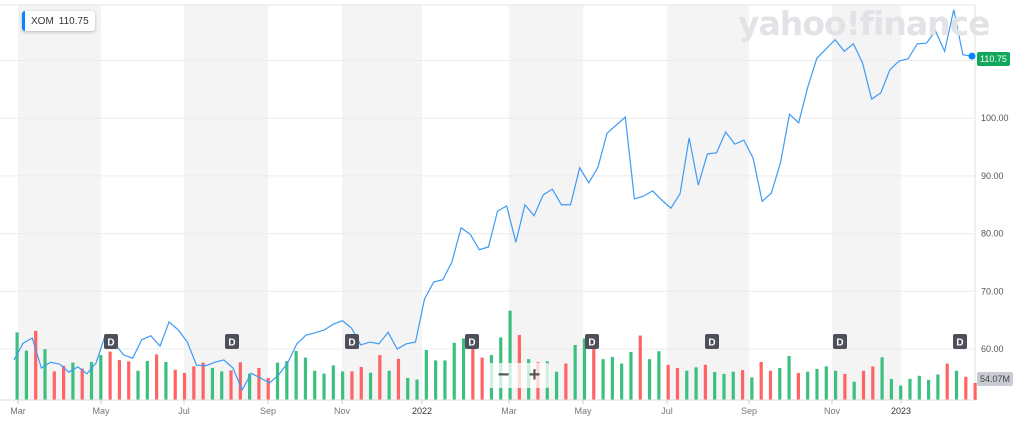  I want to click on zoom-in-button: +, so click(534, 375).